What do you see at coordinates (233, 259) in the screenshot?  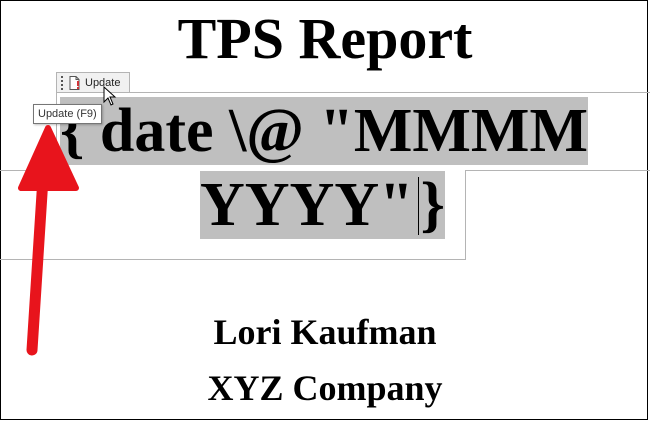 I see `content-control-border-bottom` at bounding box center [233, 259].